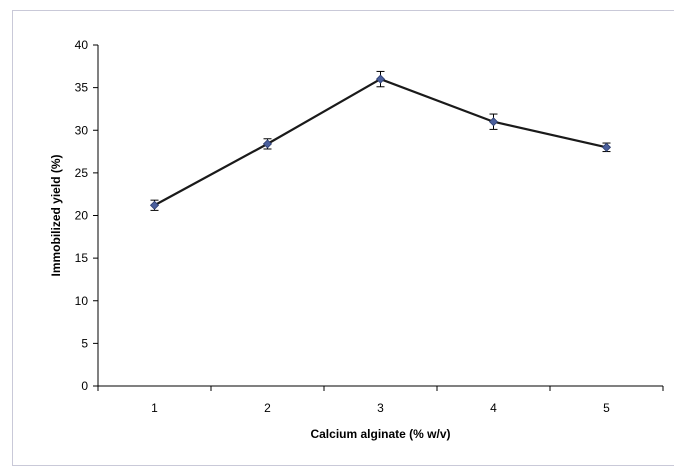 The image size is (674, 466). I want to click on x-ticks: 1 2 3 4 5, so click(380, 400).